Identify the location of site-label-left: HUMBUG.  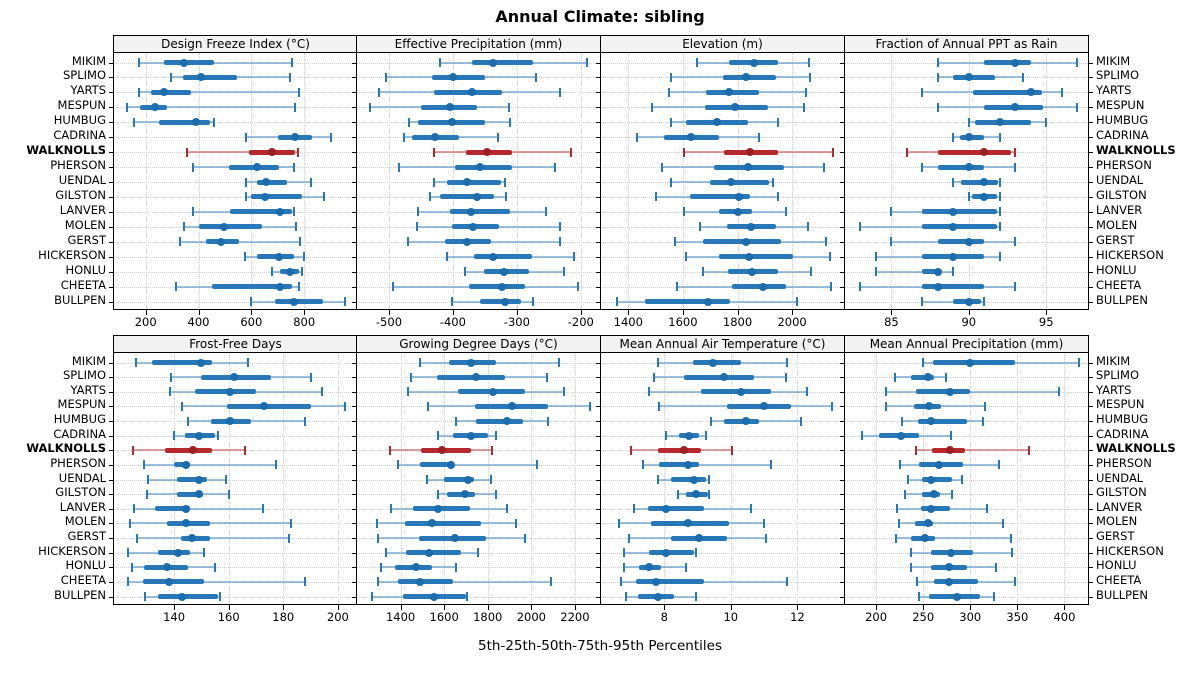
(79, 419).